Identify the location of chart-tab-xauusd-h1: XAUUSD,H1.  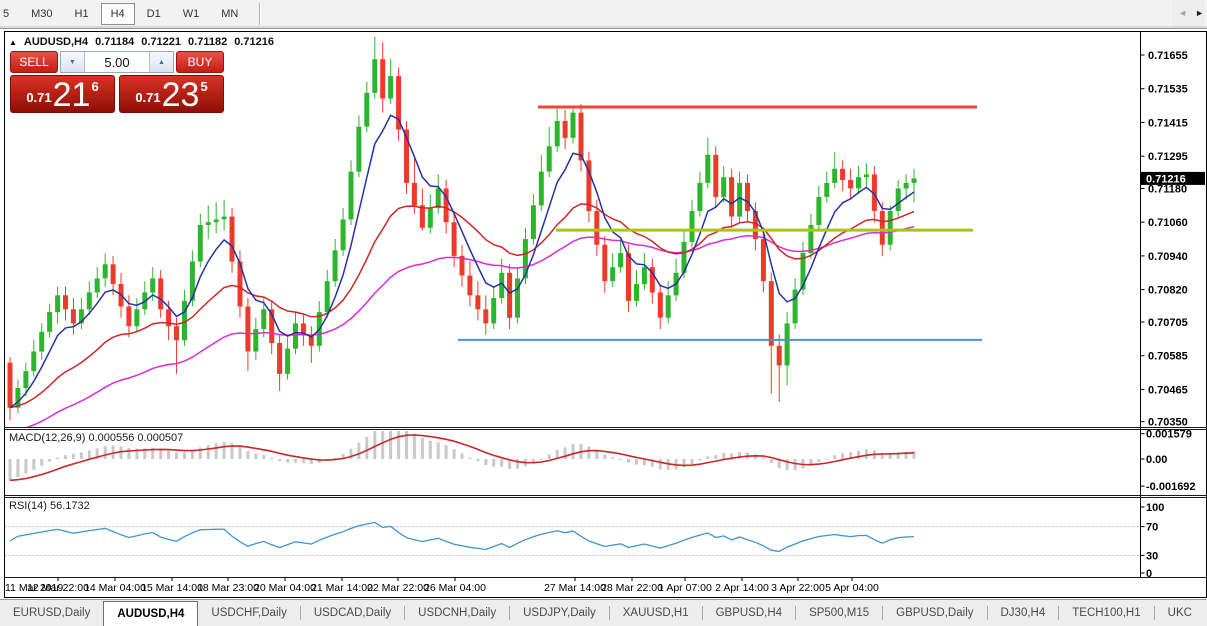
(655, 613).